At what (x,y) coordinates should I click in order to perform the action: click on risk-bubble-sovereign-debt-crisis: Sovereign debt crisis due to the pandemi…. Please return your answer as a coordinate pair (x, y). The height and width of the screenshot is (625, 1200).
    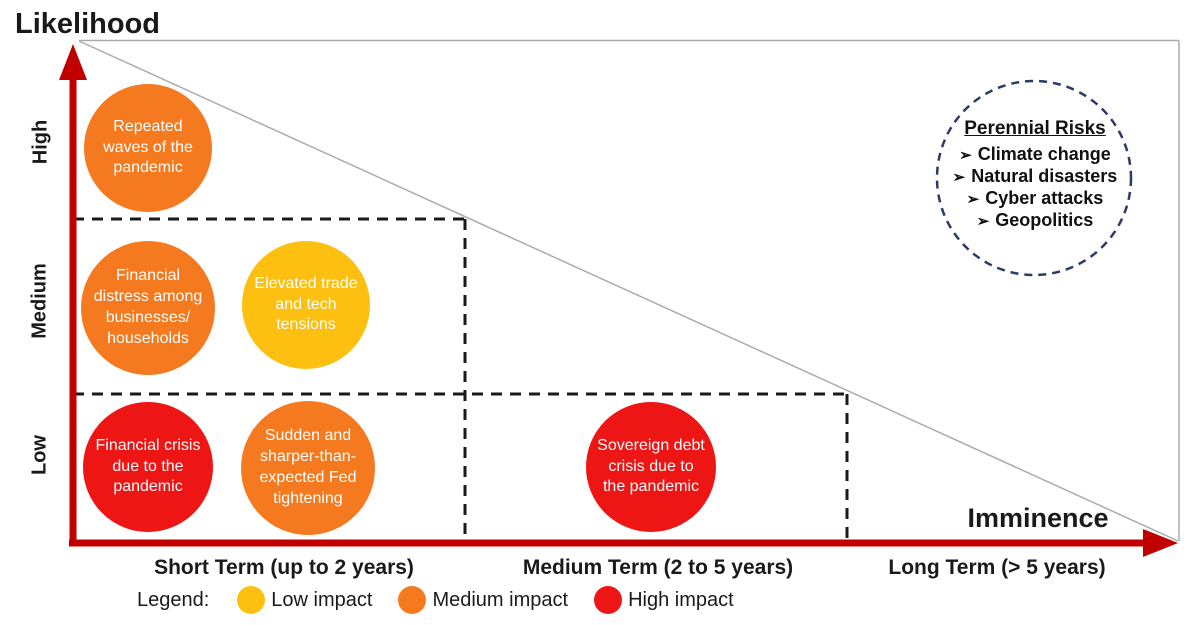
    Looking at the image, I should click on (651, 467).